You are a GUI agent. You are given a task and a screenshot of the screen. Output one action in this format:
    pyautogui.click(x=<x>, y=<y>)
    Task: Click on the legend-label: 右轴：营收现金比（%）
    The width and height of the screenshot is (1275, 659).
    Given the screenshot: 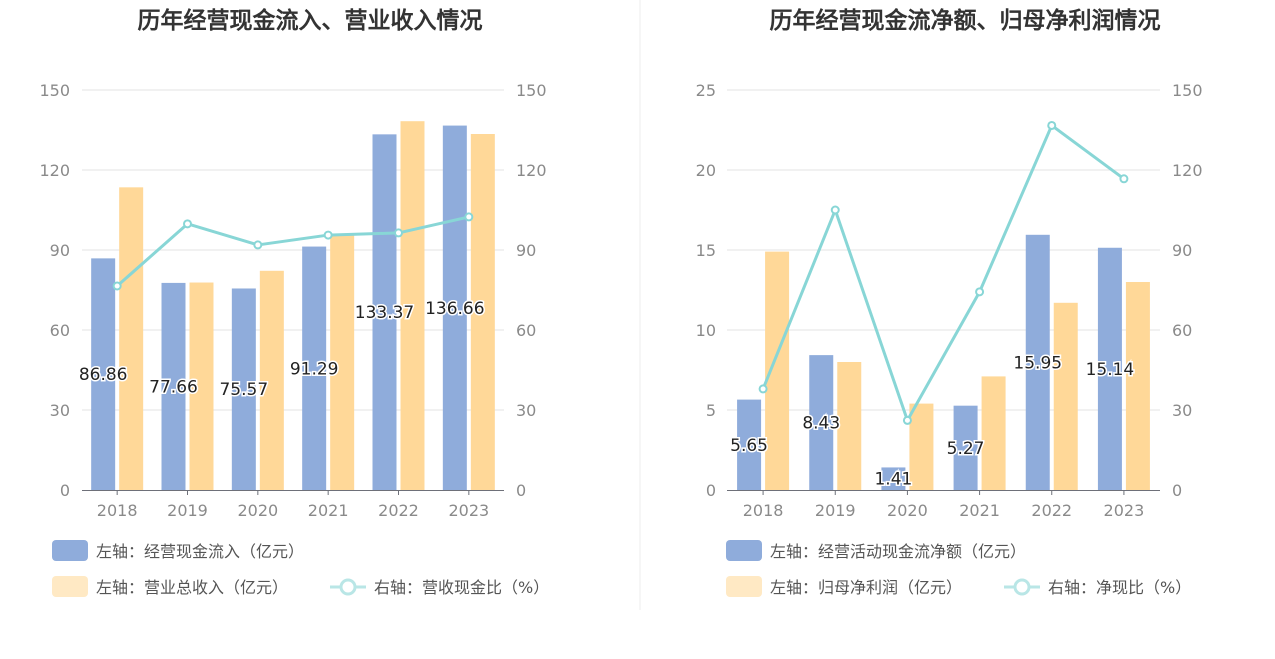 What is the action you would take?
    pyautogui.click(x=461, y=587)
    